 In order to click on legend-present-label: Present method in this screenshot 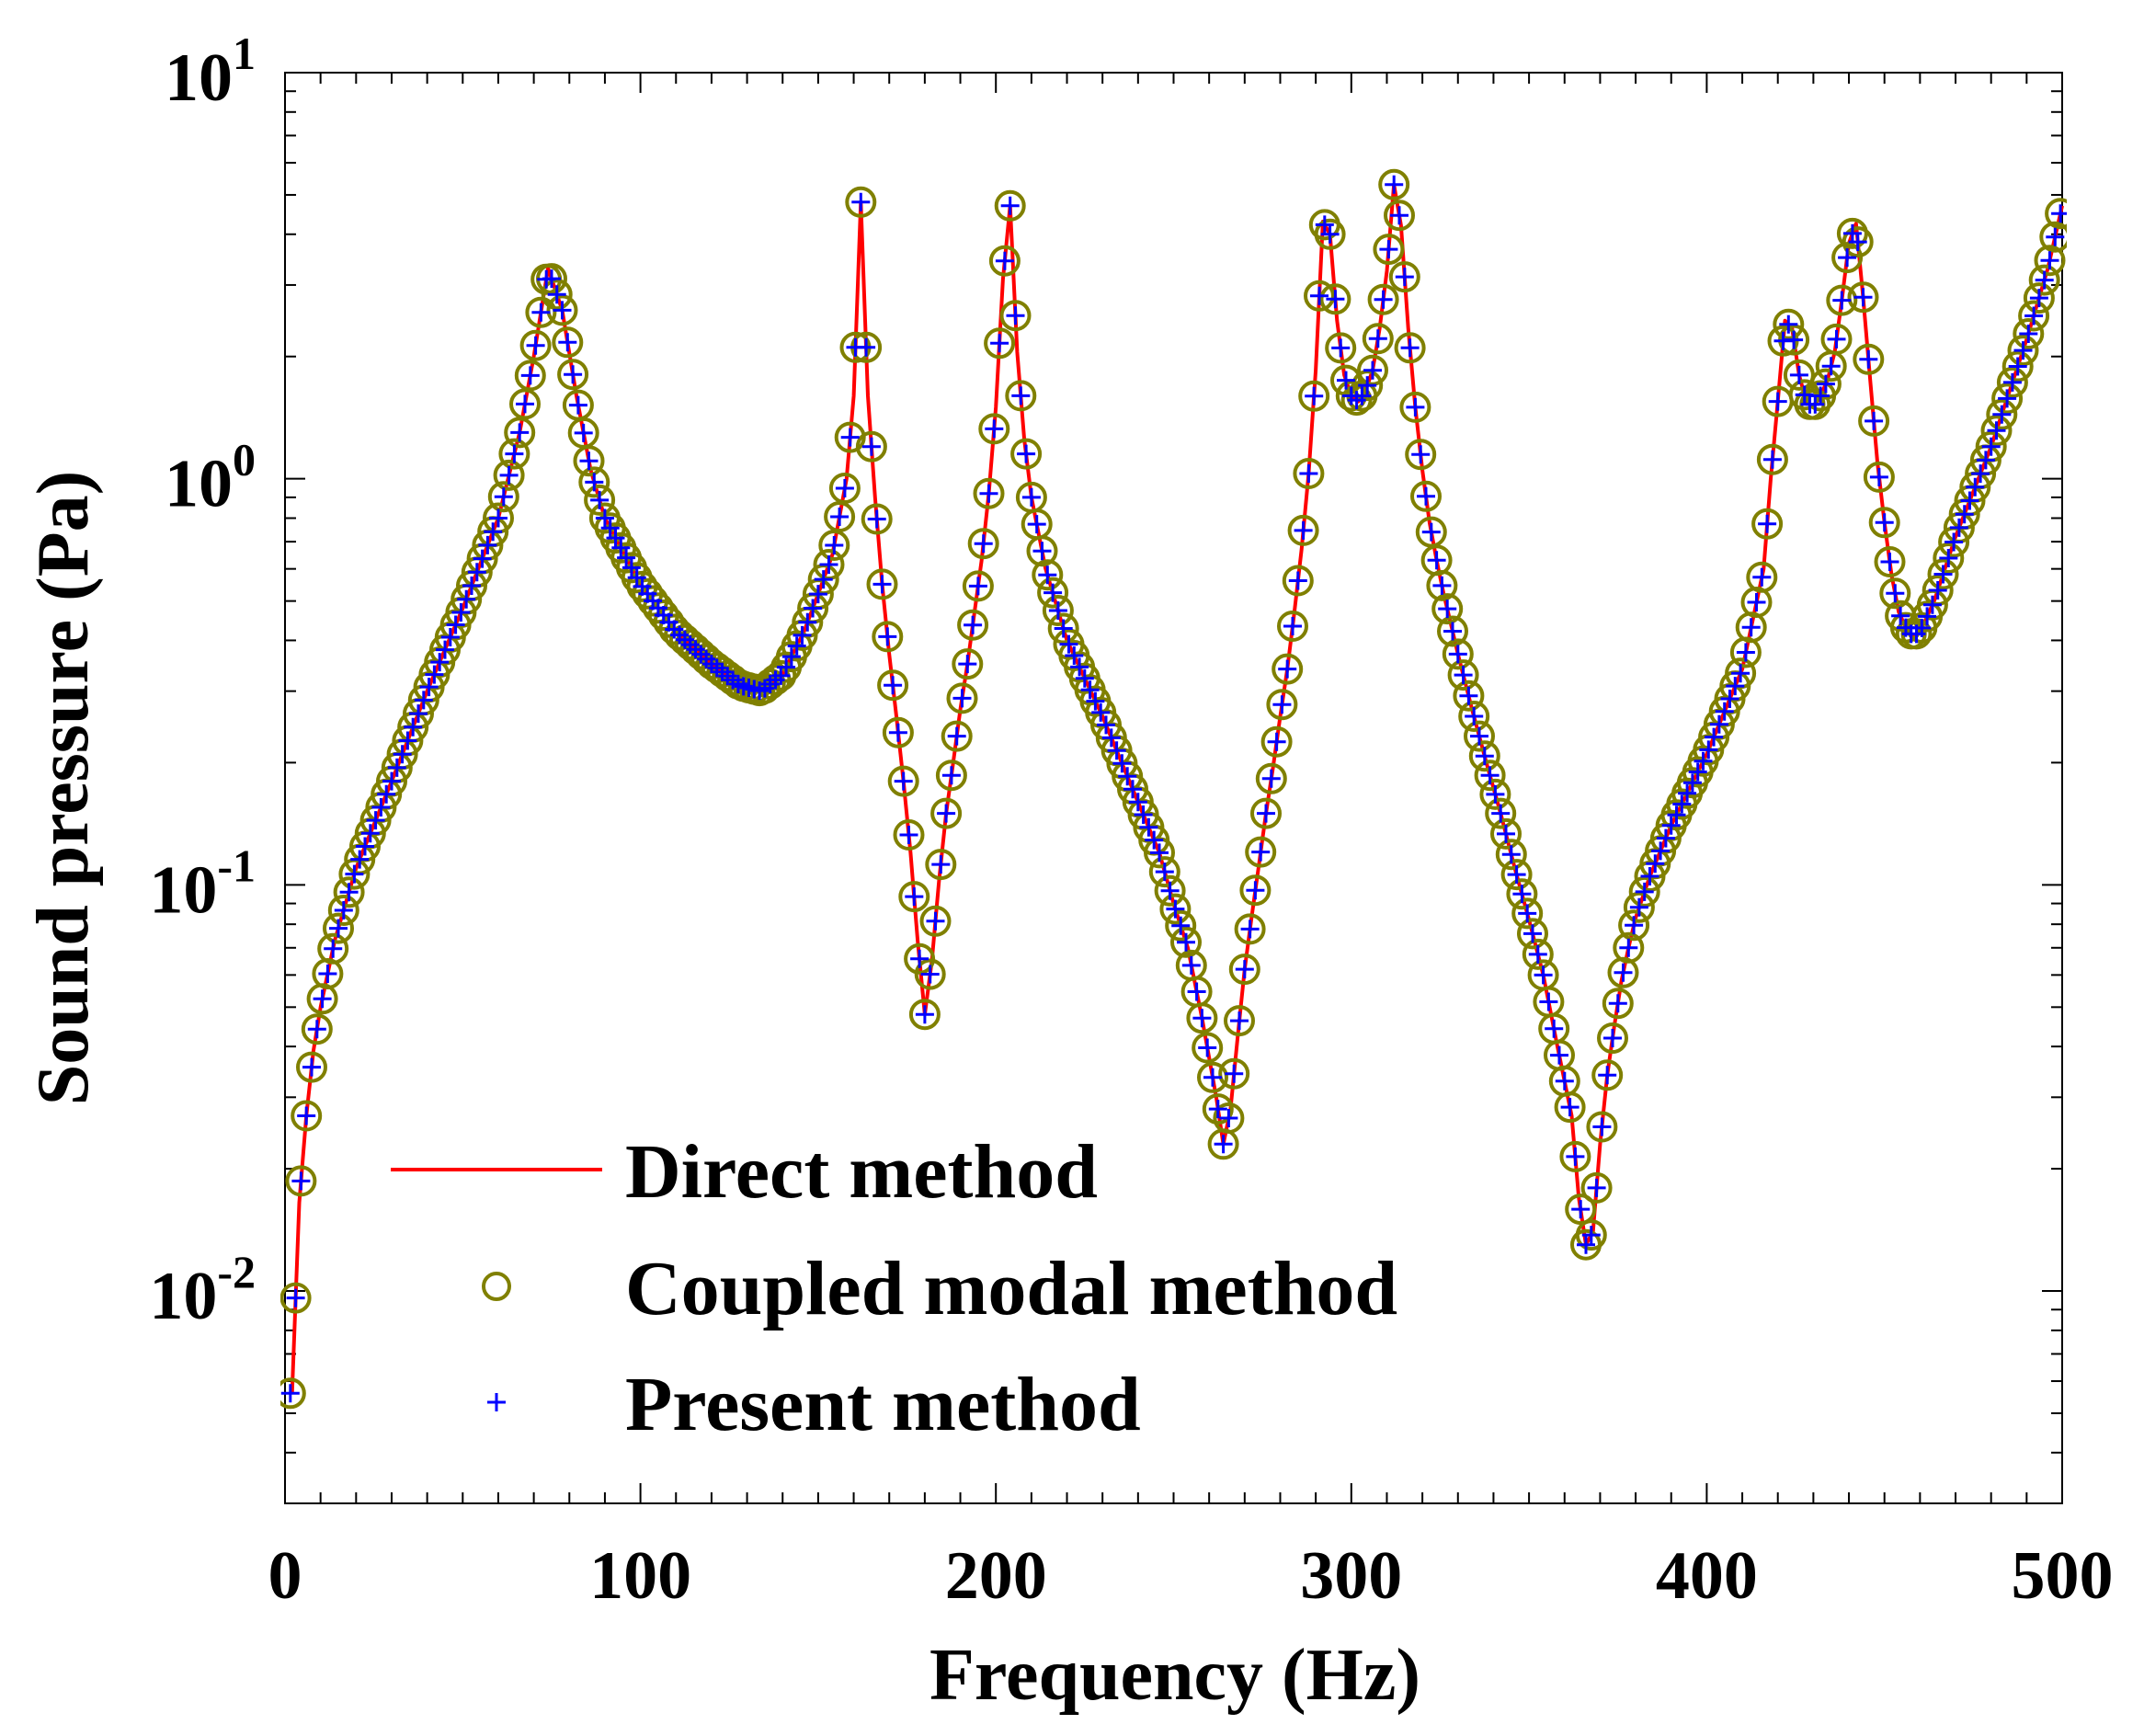, I will do `click(883, 1404)`.